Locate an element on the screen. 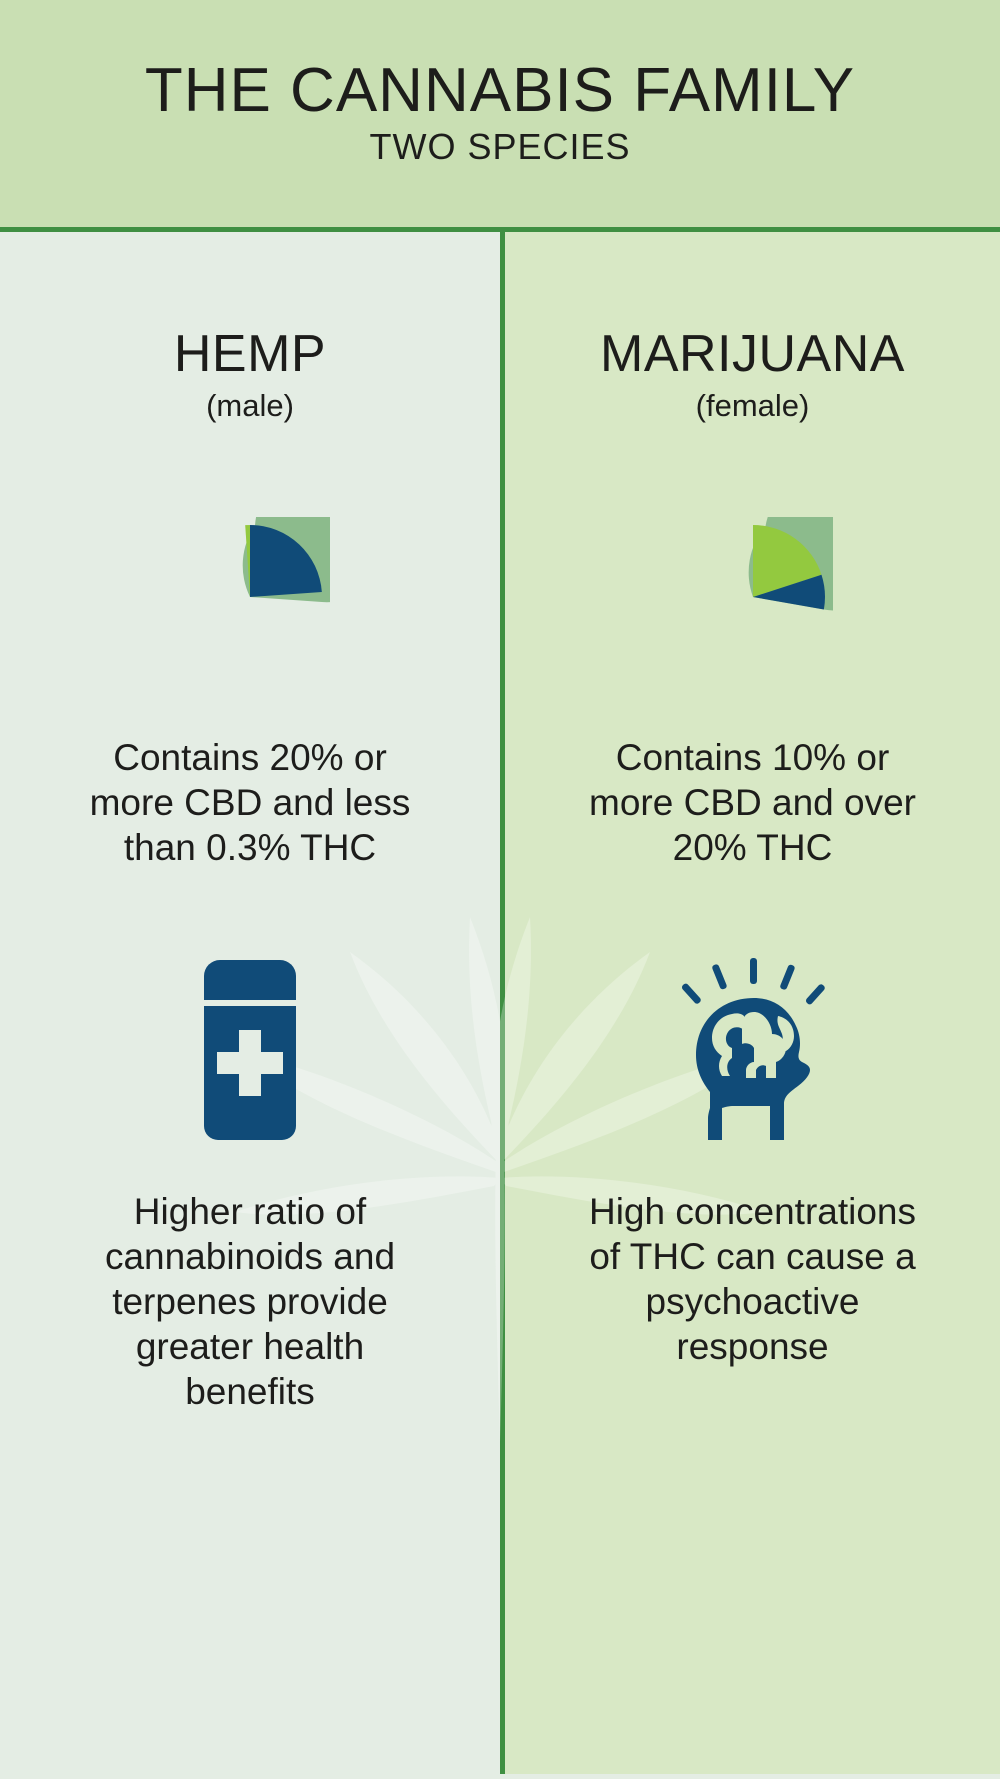 This screenshot has width=1000, height=1779. head-brain-icon is located at coordinates (753, 1053).